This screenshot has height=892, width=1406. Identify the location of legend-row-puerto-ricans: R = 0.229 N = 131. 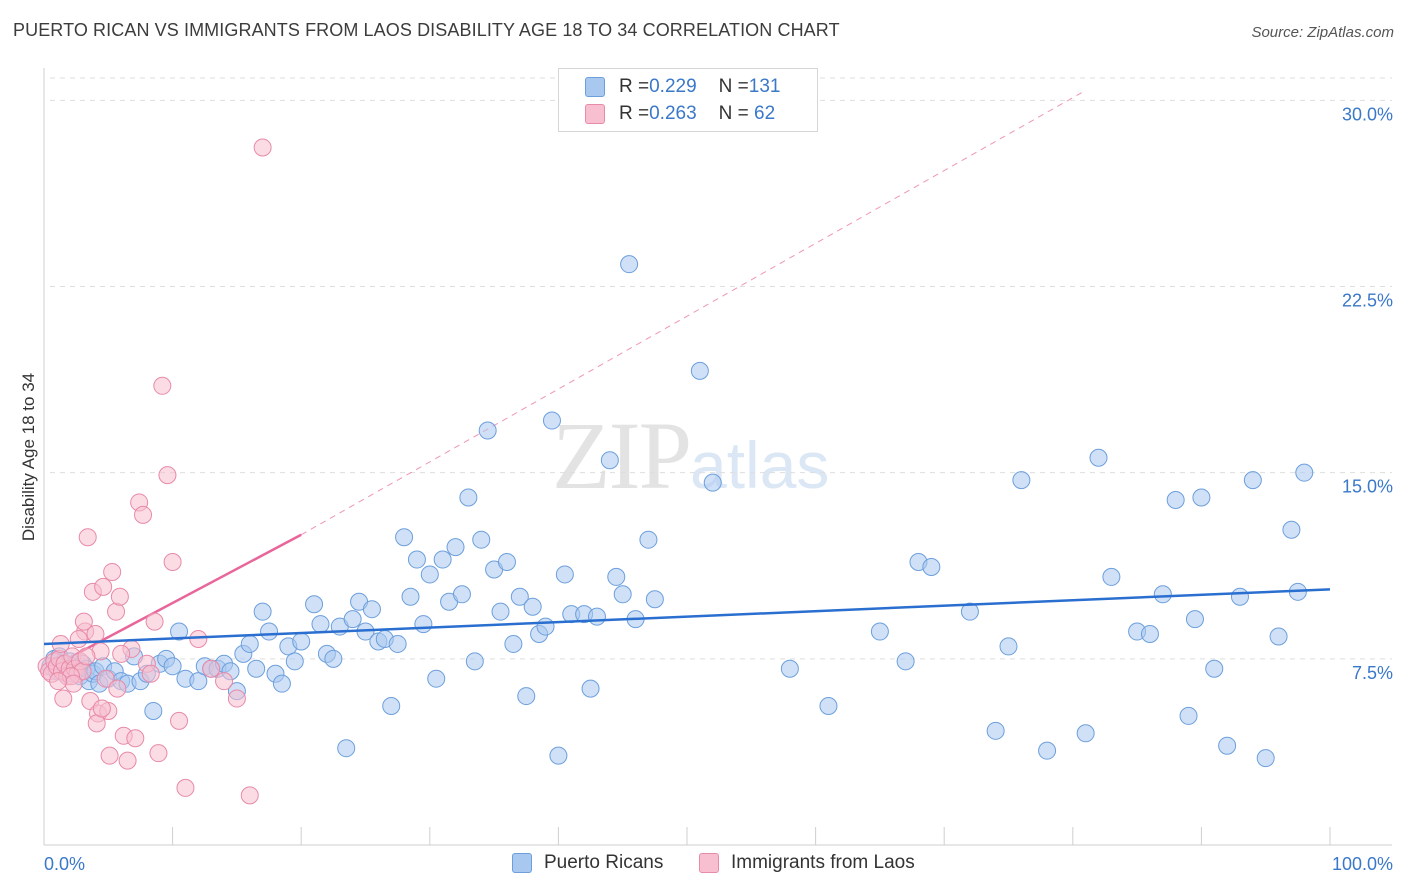
(682, 87).